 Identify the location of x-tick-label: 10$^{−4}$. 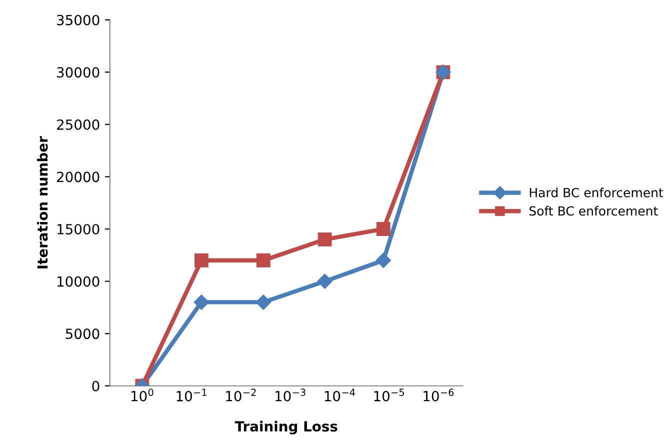
(339, 395).